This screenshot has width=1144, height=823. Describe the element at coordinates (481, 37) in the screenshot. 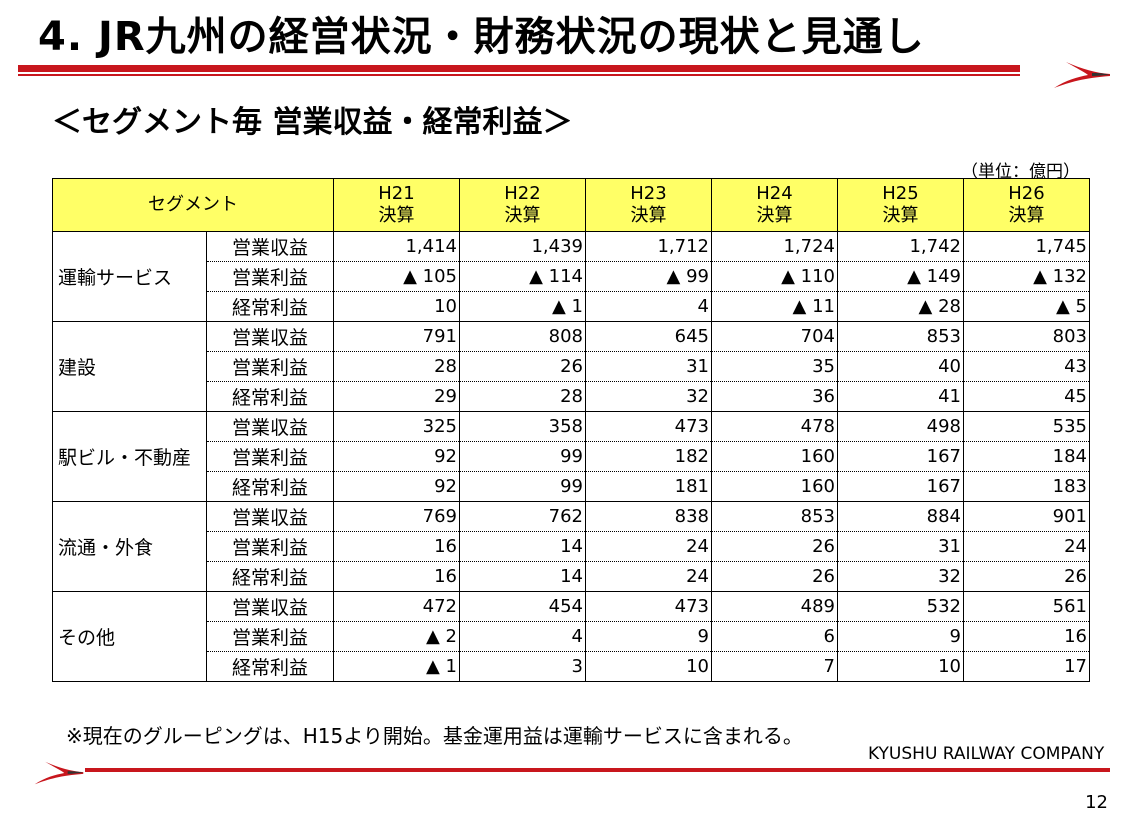

I see `page-title: 4. JR九州の経営状況・財務状況の現状と見通し` at that location.